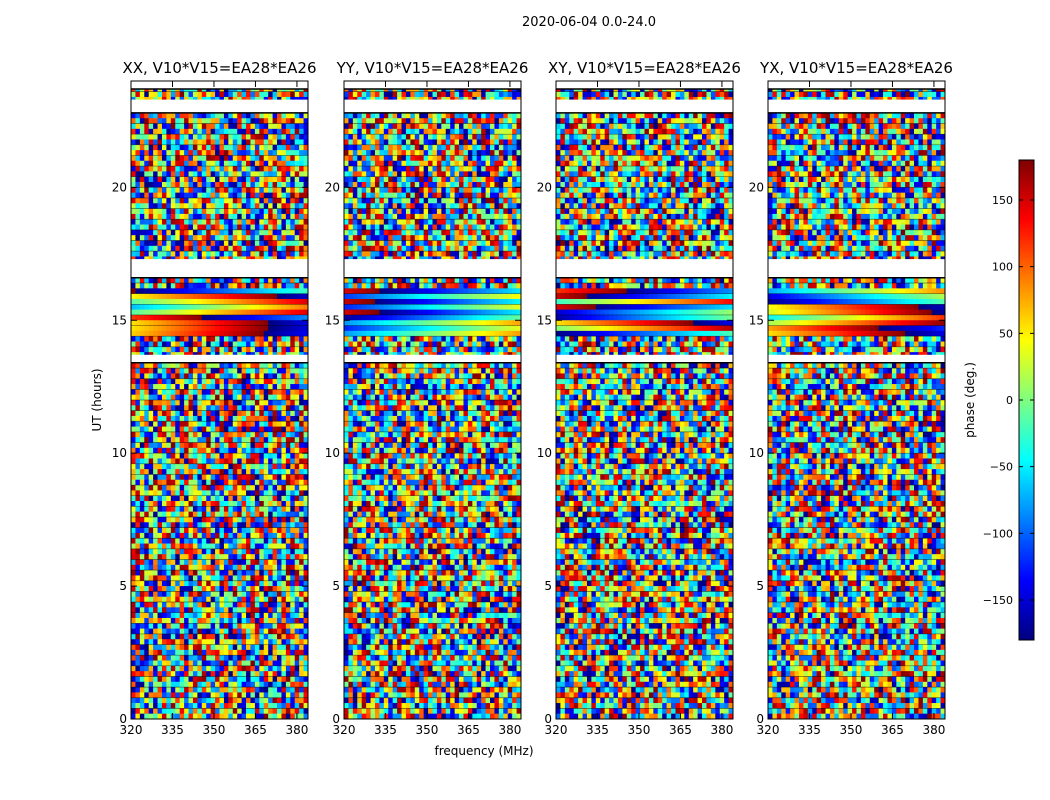 This screenshot has height=800, width=1050. I want to click on phase-heatmap-yx, so click(856, 400).